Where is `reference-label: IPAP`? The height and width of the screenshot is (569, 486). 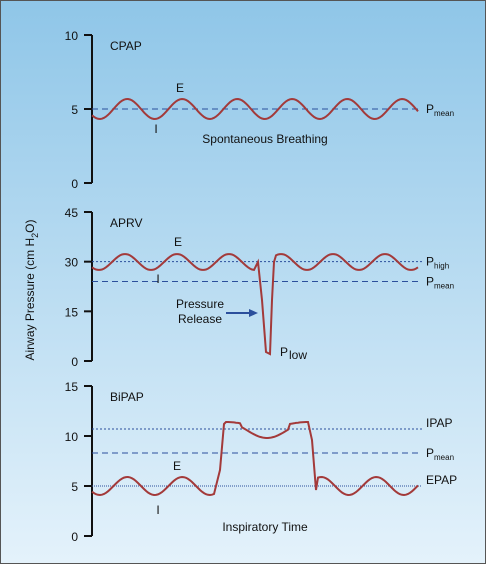
reference-label: IPAP is located at coordinates (439, 423).